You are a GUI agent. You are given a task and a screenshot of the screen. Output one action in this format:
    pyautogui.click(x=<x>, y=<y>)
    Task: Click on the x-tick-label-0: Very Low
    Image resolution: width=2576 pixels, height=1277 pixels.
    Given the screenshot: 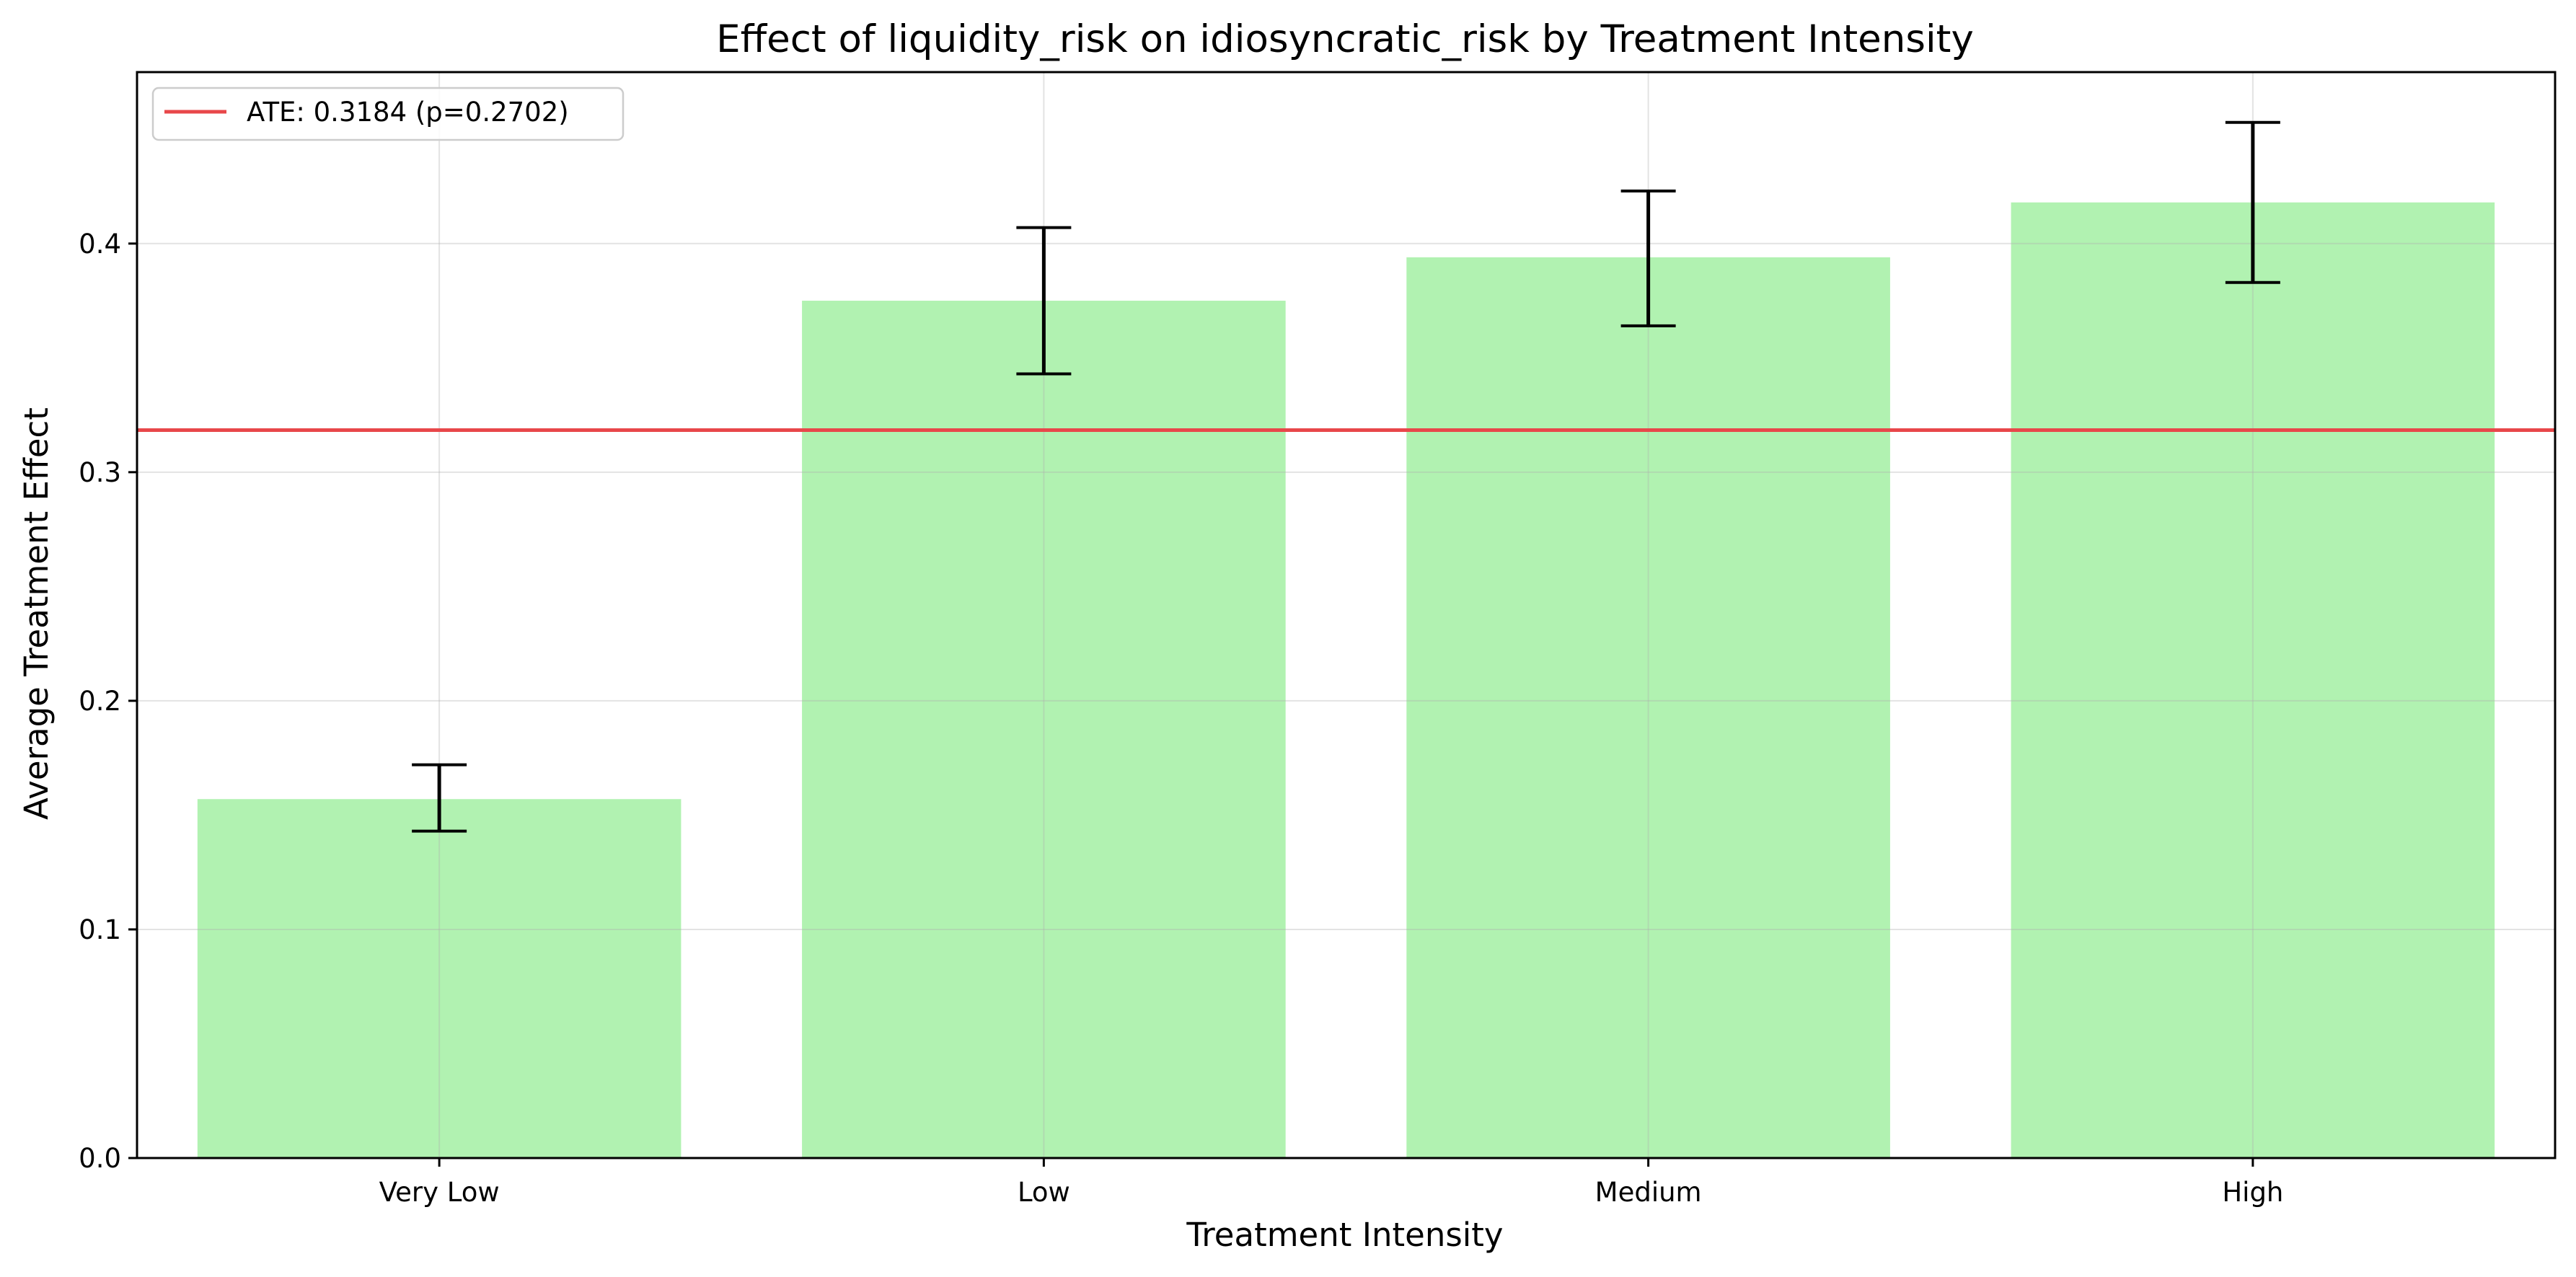 What is the action you would take?
    pyautogui.click(x=439, y=1192)
    